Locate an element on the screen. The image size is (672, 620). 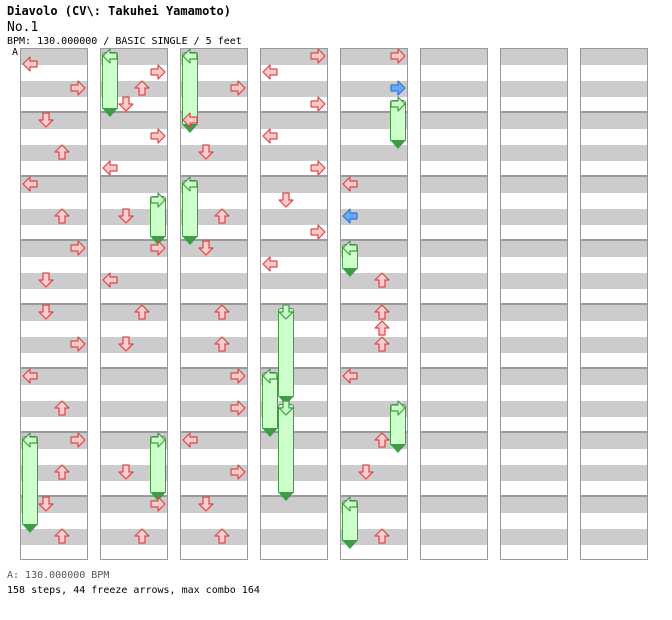
song-title: Diavolo (CV\: Takuhei Yamamoto) is located at coordinates (119, 11).